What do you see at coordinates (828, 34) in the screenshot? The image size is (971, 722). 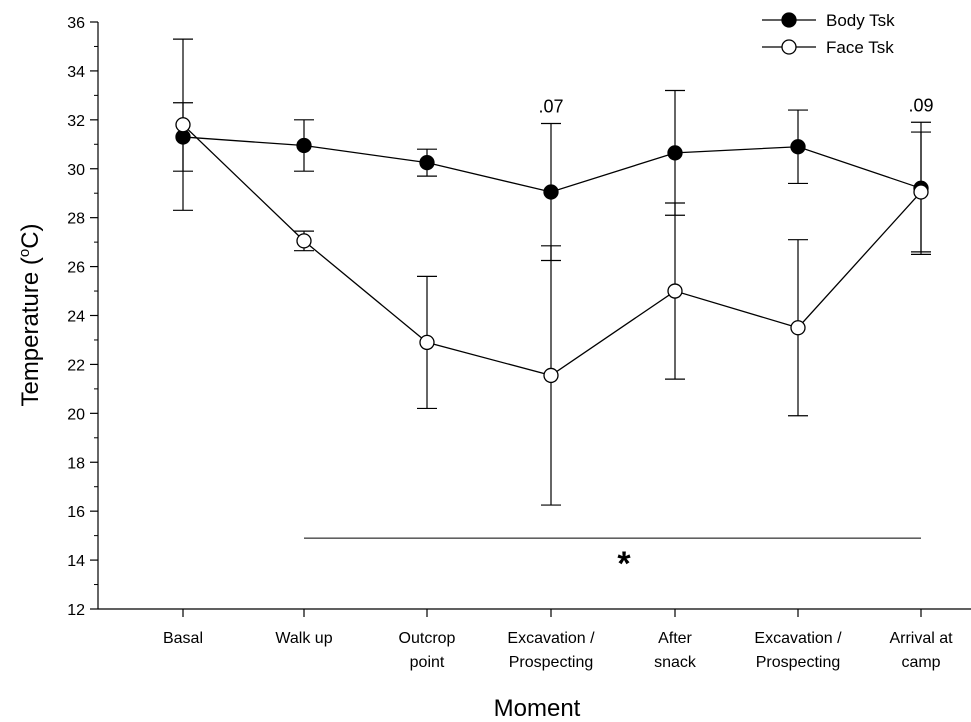 I see `legend: Body Tsk Face Tsk` at bounding box center [828, 34].